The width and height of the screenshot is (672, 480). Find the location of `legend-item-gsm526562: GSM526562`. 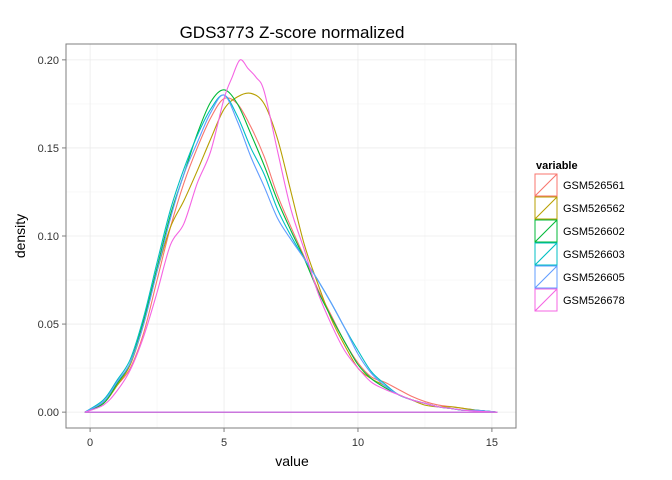

legend-item-gsm526562: GSM526562 is located at coordinates (579, 208).